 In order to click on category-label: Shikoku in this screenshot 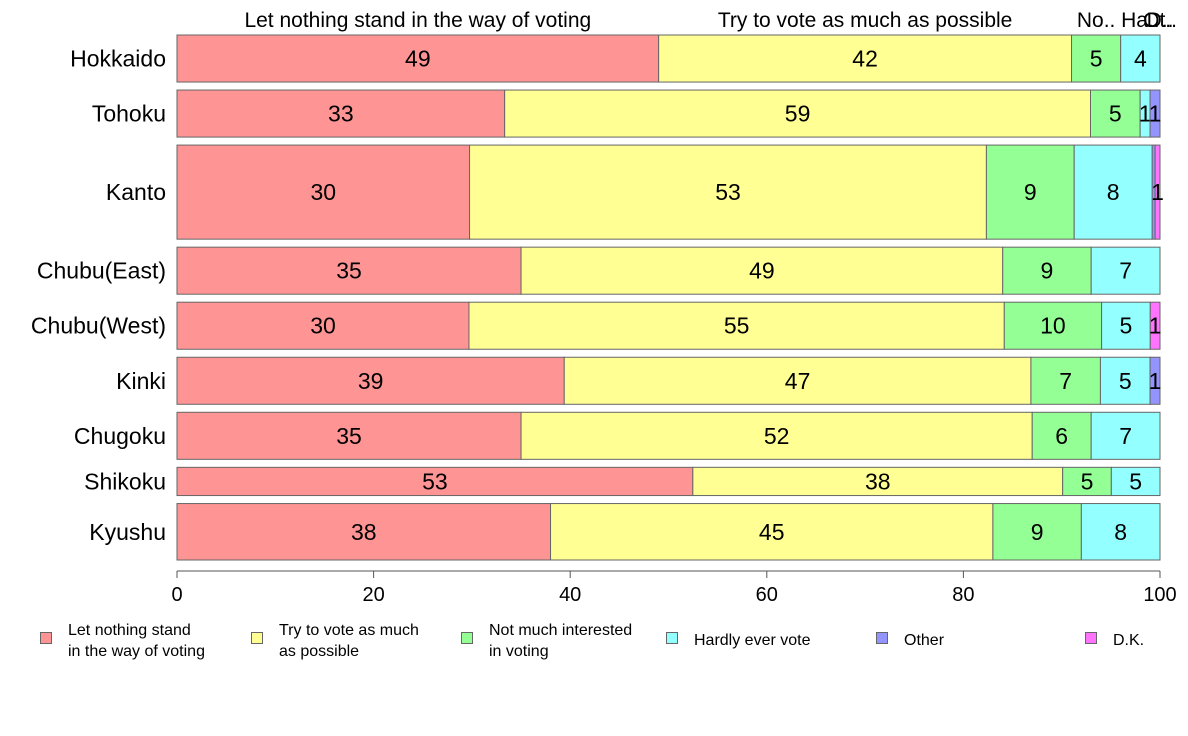, I will do `click(125, 481)`.